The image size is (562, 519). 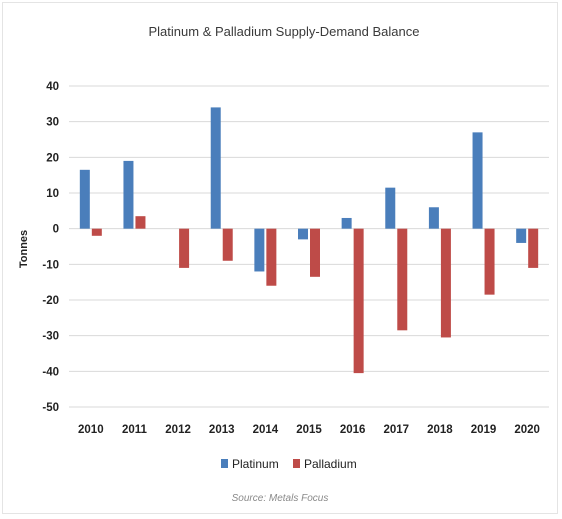 I want to click on bar-palladium-2011, so click(x=140, y=222).